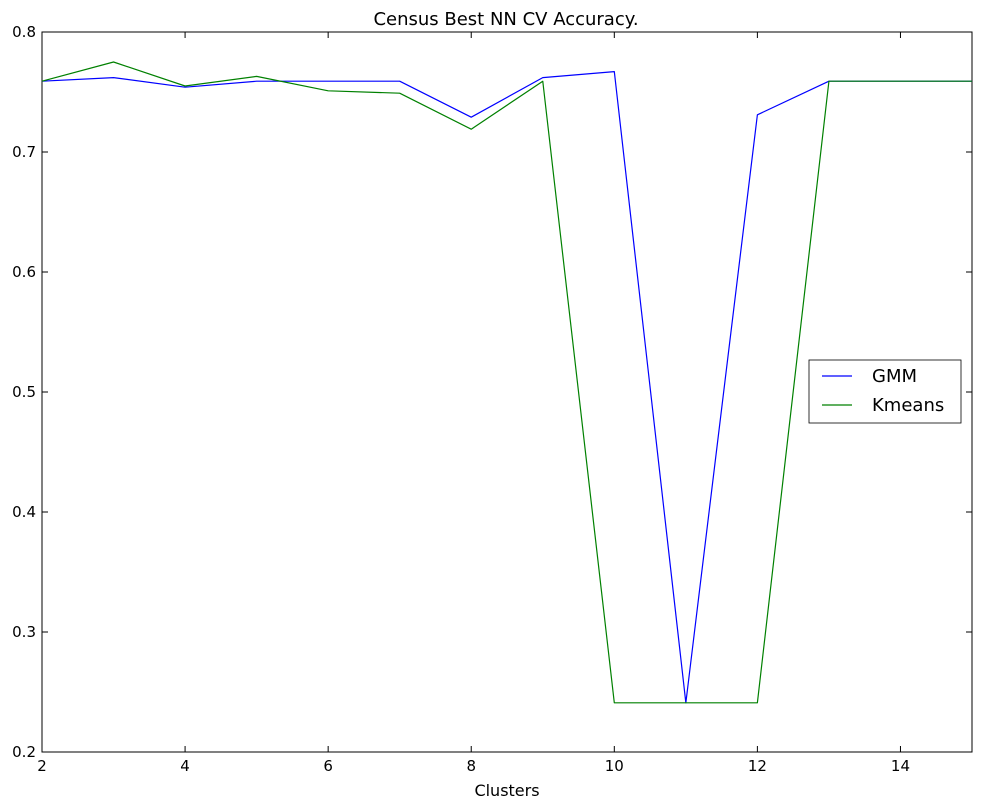  Describe the element at coordinates (24, 632) in the screenshot. I see `y-tick-label: 0.3` at that location.